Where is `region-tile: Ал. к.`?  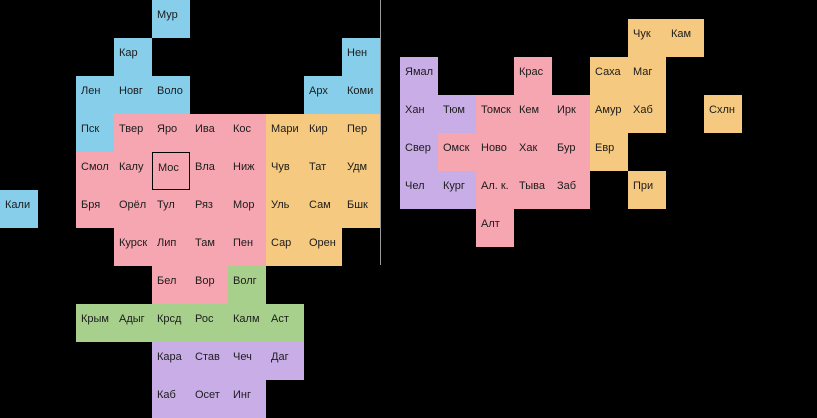
region-tile: Ал. к. is located at coordinates (495, 190).